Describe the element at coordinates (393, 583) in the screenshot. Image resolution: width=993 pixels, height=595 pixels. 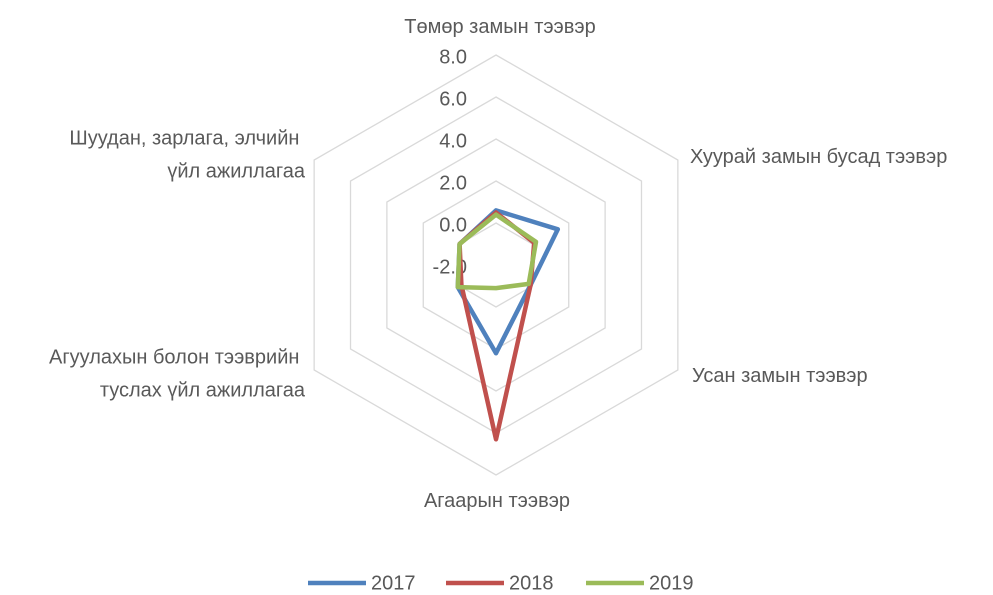
I see `legend-label: 2017` at that location.